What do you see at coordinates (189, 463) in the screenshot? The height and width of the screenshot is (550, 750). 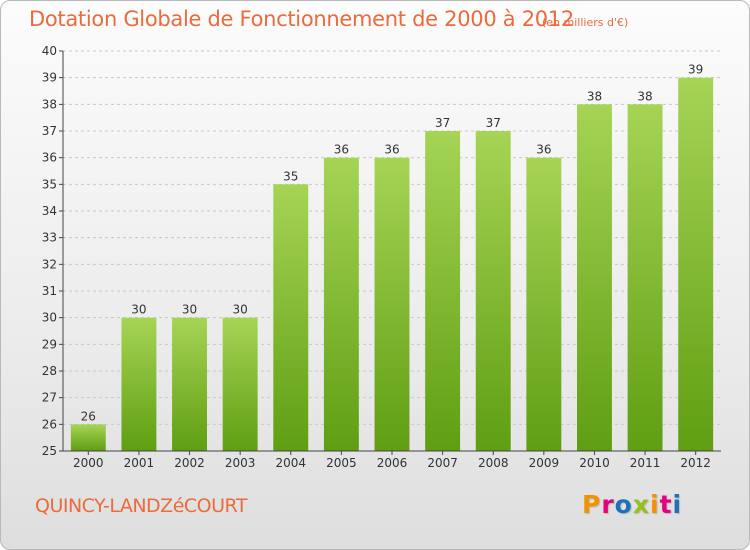 I see `x-tick-label: 2002` at bounding box center [189, 463].